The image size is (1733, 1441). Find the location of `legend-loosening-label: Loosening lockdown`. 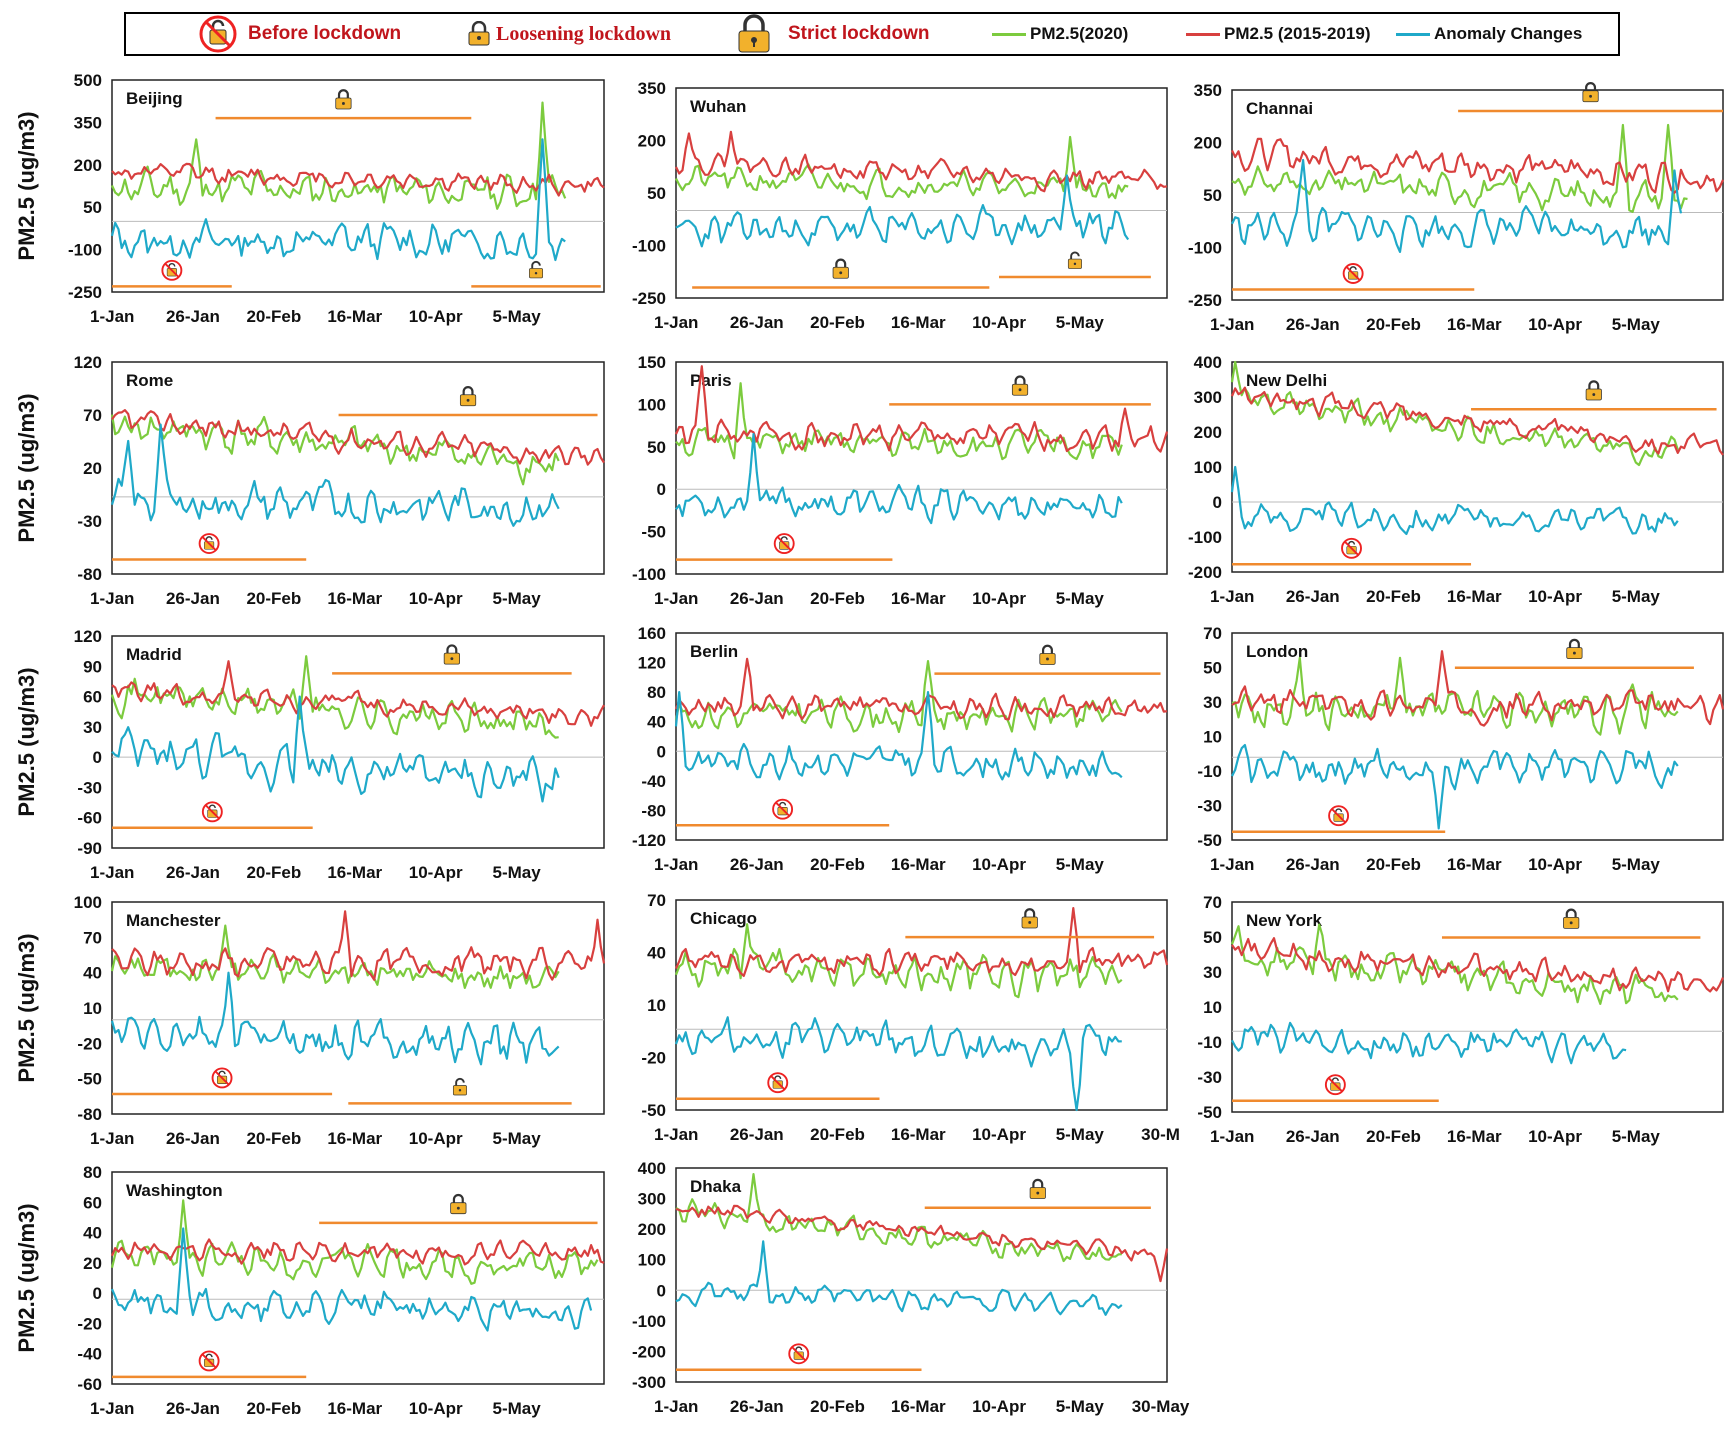

legend-loosening-label: Loosening lockdown is located at coordinates (584, 33).